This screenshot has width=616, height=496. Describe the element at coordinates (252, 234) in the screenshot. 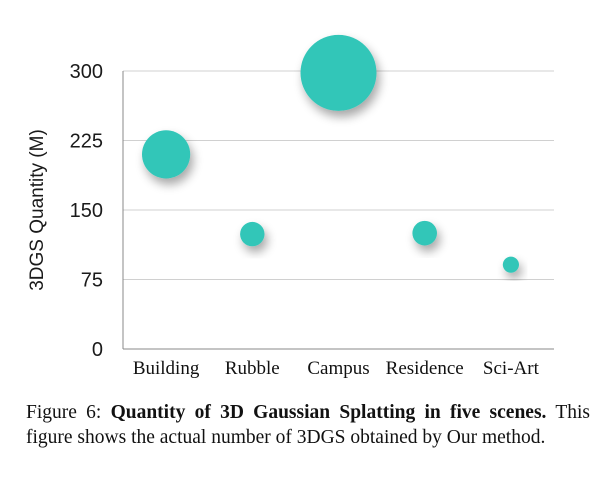

I see `bubble-rubble` at that location.